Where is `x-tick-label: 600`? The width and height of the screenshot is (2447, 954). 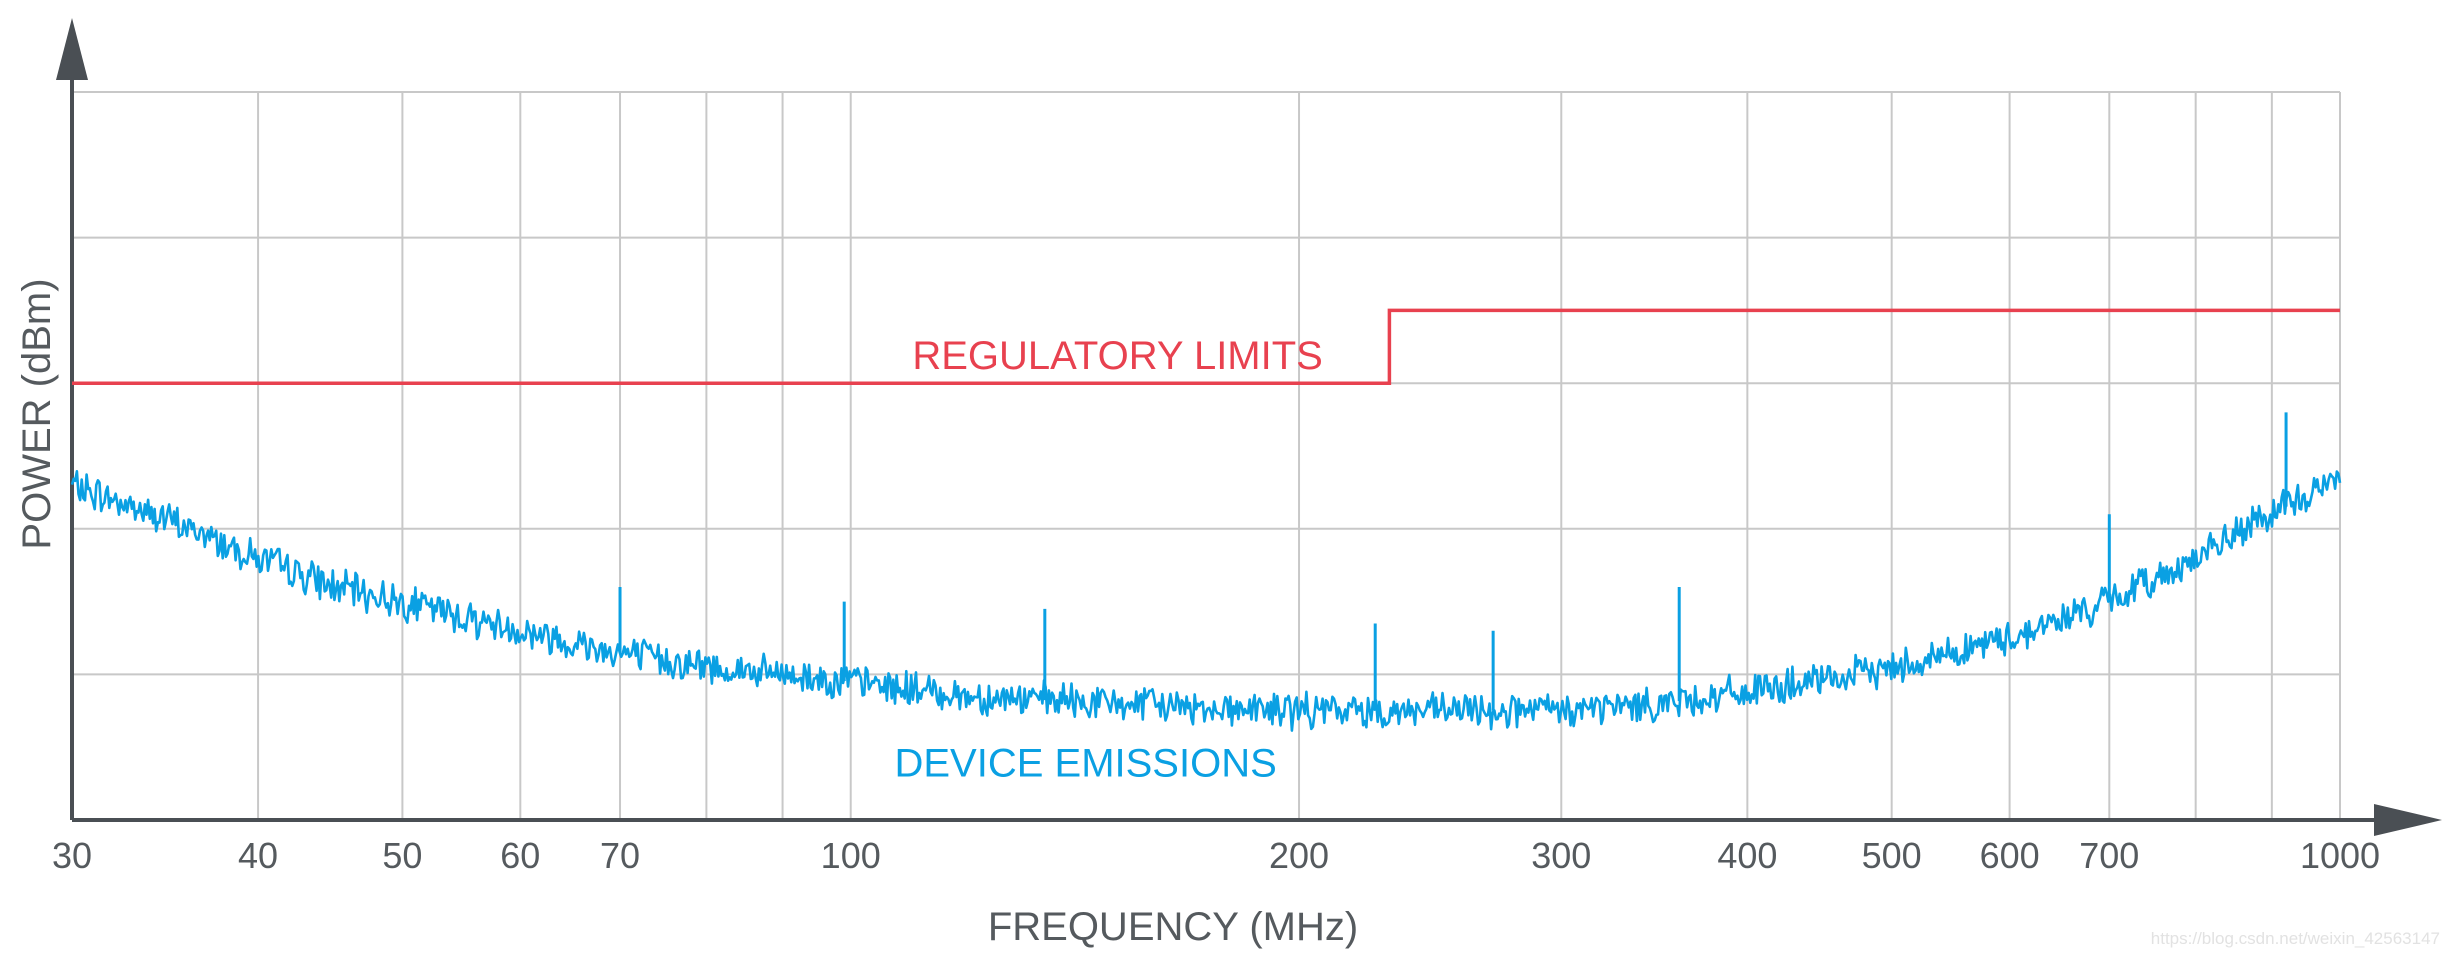 x-tick-label: 600 is located at coordinates (2010, 855).